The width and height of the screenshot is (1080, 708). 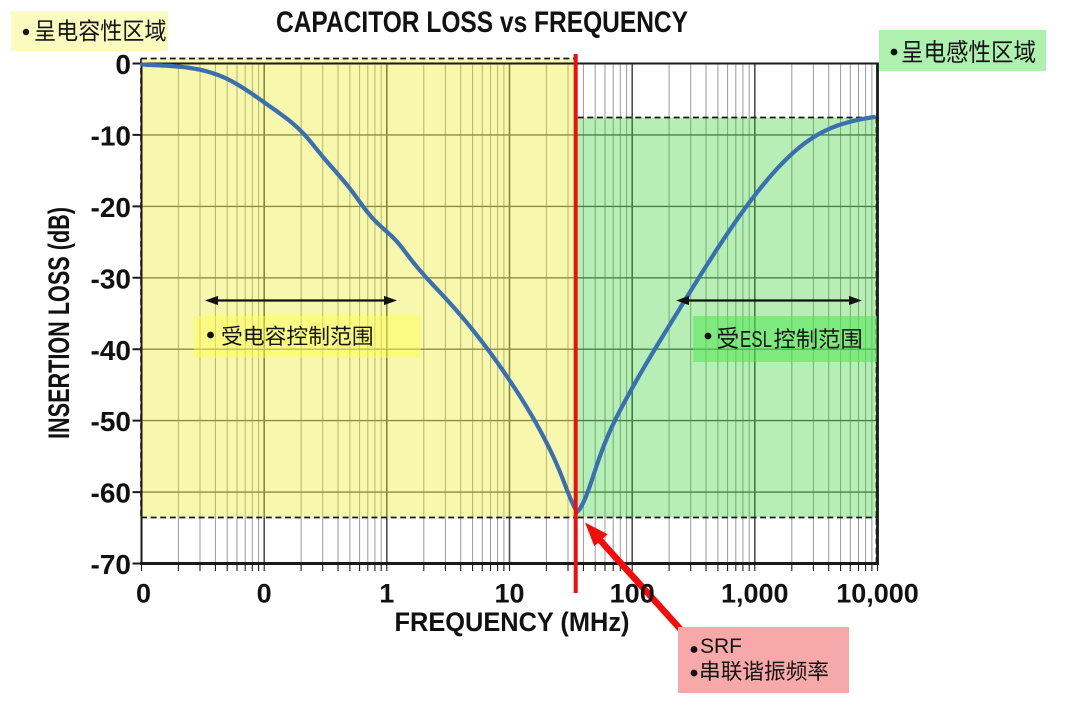 What do you see at coordinates (482, 22) in the screenshot?
I see `svg-text: CAPACITOR LOSS vs FREQUENCY` at bounding box center [482, 22].